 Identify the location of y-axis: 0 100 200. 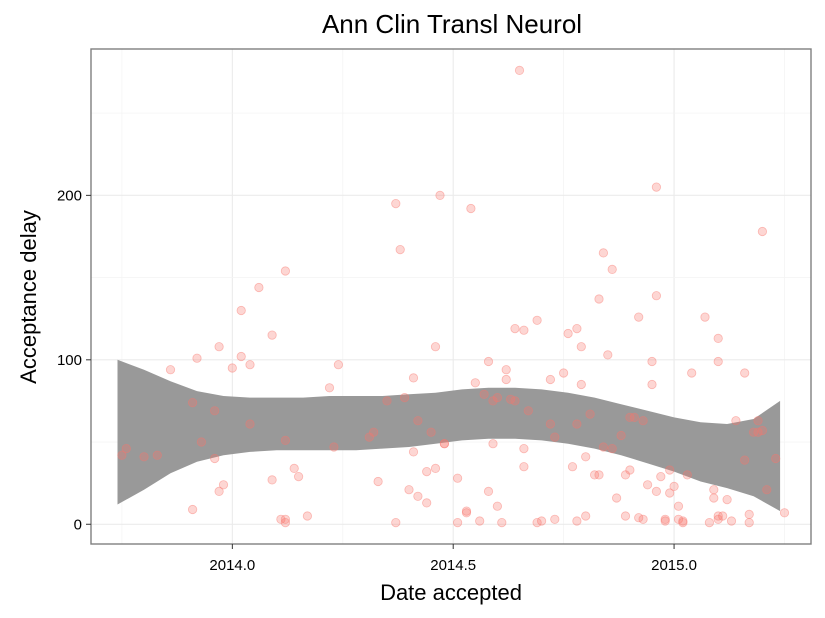
(74, 360).